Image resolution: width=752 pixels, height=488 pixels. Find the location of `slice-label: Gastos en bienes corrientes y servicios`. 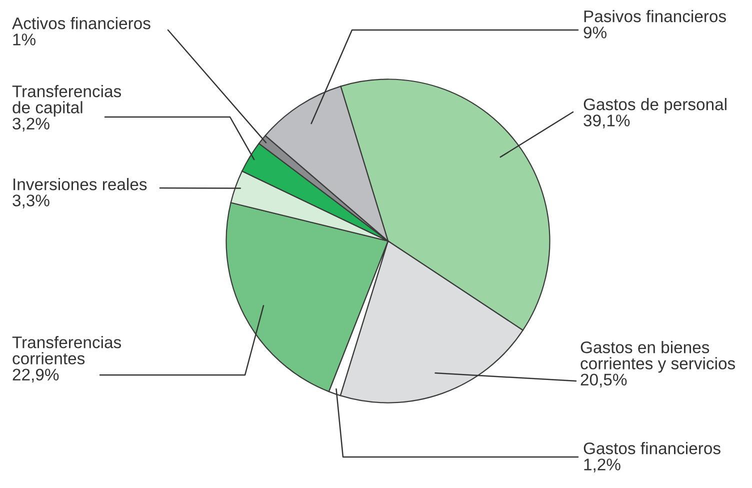

slice-label: Gastos en bienes corrientes y servicios is located at coordinates (657, 357).